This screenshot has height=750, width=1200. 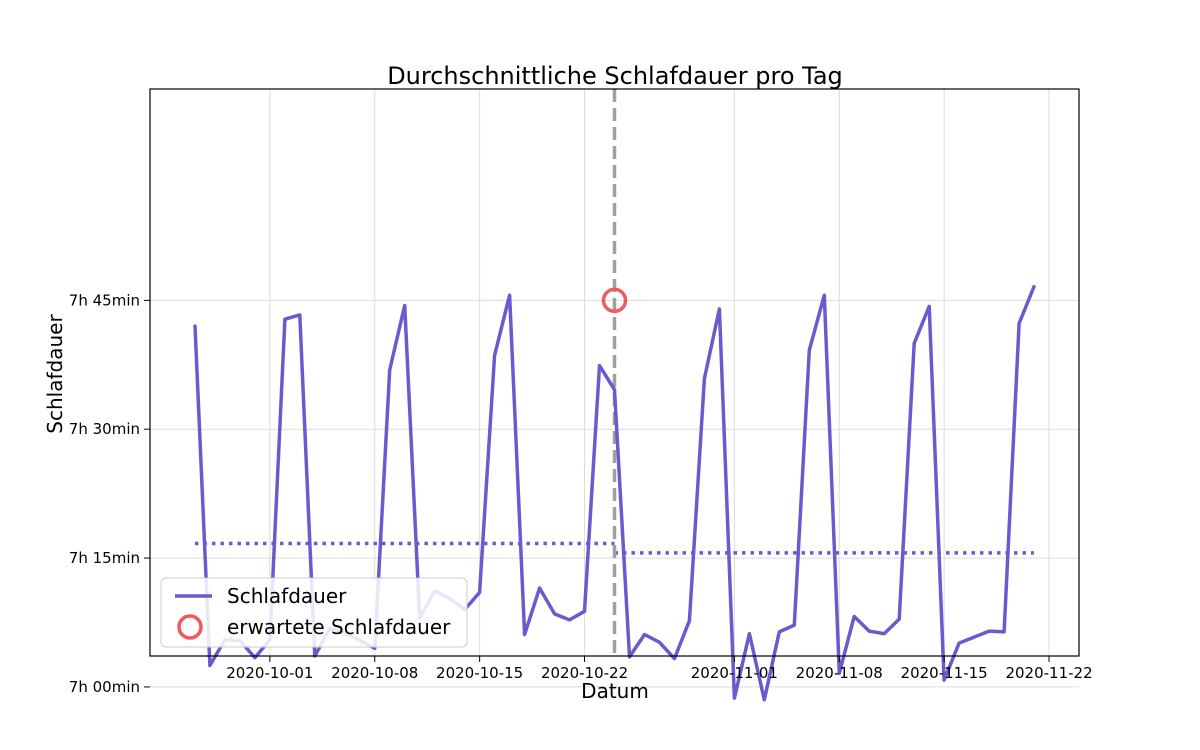 I want to click on x-axis-label: Datum, so click(x=615, y=691).